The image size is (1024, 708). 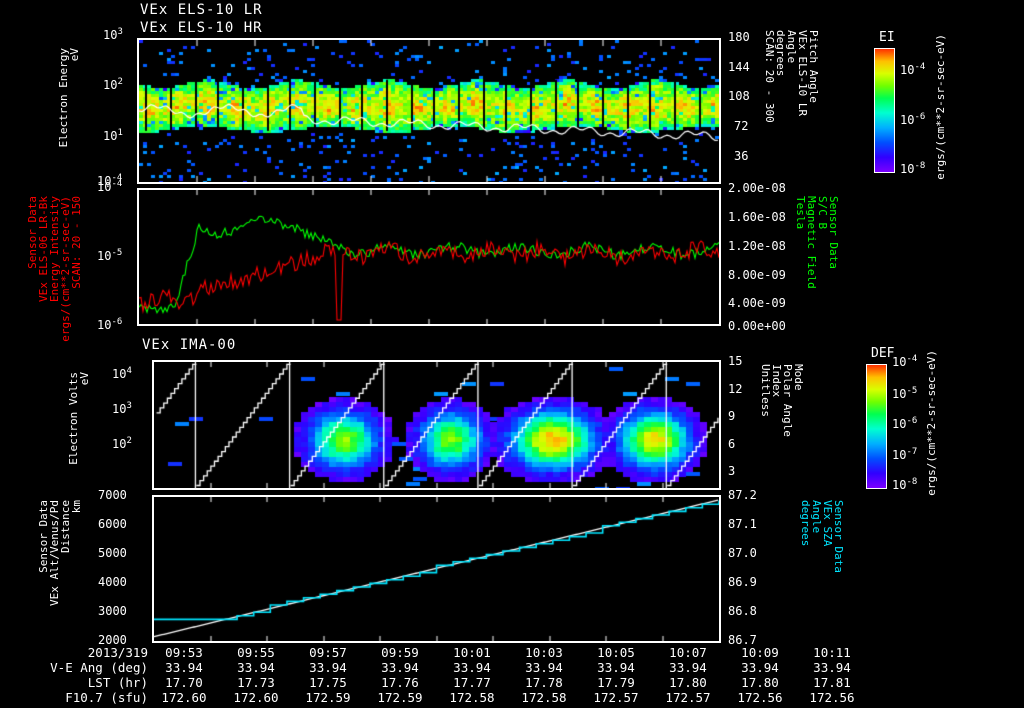 I want to click on time-7: 10:07, so click(x=688, y=652).